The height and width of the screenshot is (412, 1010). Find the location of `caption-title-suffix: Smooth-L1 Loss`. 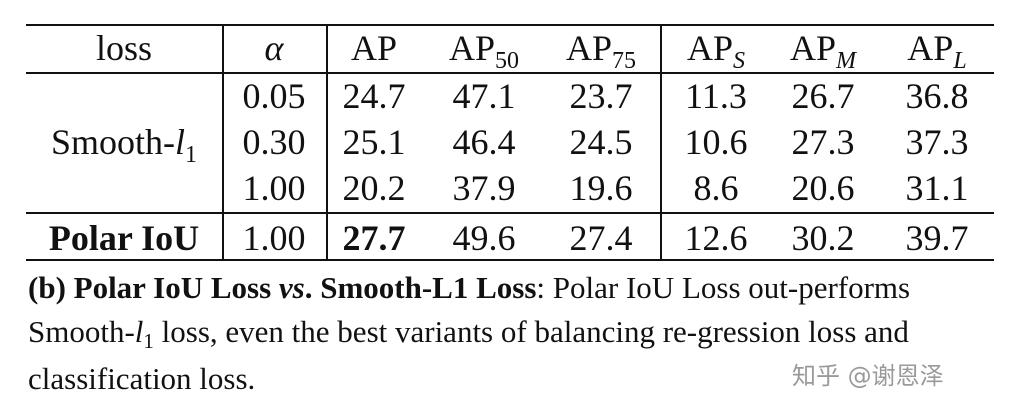

caption-title-suffix: Smooth-L1 Loss is located at coordinates (424, 287).